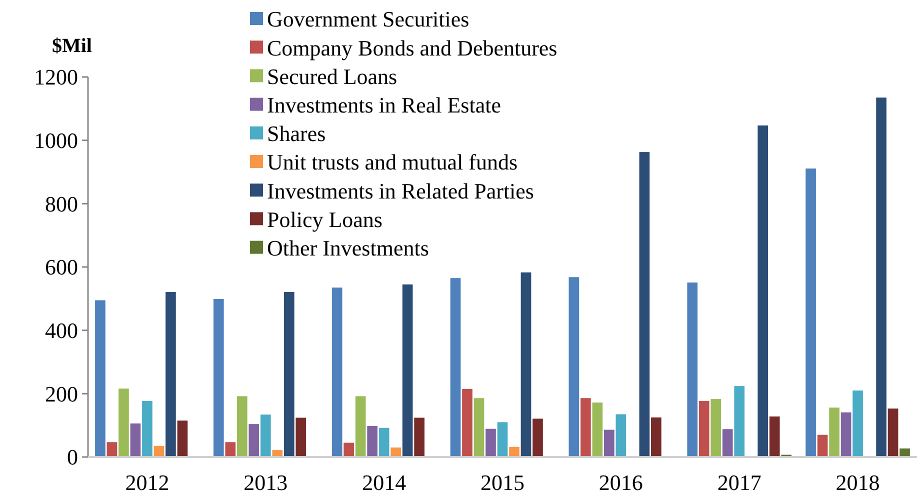 The height and width of the screenshot is (498, 917). What do you see at coordinates (368, 19) in the screenshot?
I see `legend-label: Government Securities` at bounding box center [368, 19].